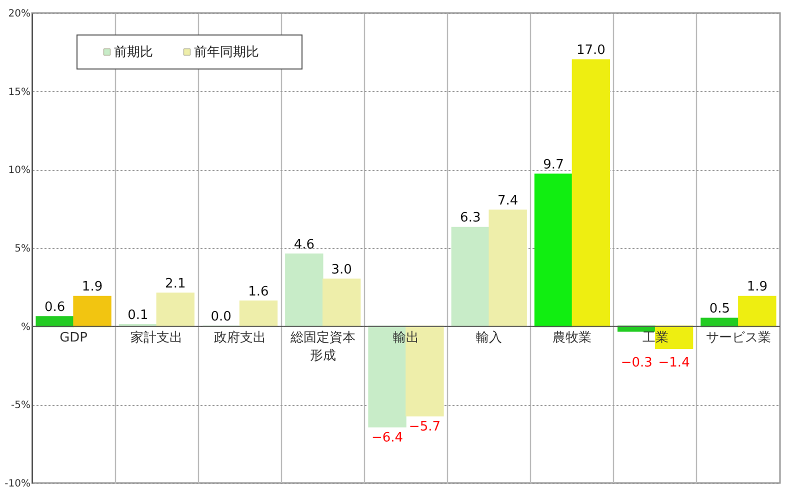 Image resolution: width=800 pixels, height=495 pixels. I want to click on data-label: 4.6, so click(304, 244).